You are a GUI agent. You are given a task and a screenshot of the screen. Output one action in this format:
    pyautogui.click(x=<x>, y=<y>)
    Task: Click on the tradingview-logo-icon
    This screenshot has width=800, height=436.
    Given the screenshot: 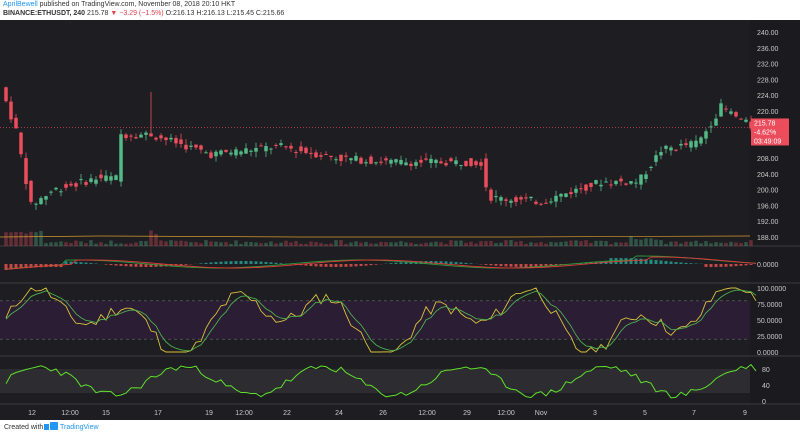 What is the action you would take?
    pyautogui.click(x=51, y=428)
    